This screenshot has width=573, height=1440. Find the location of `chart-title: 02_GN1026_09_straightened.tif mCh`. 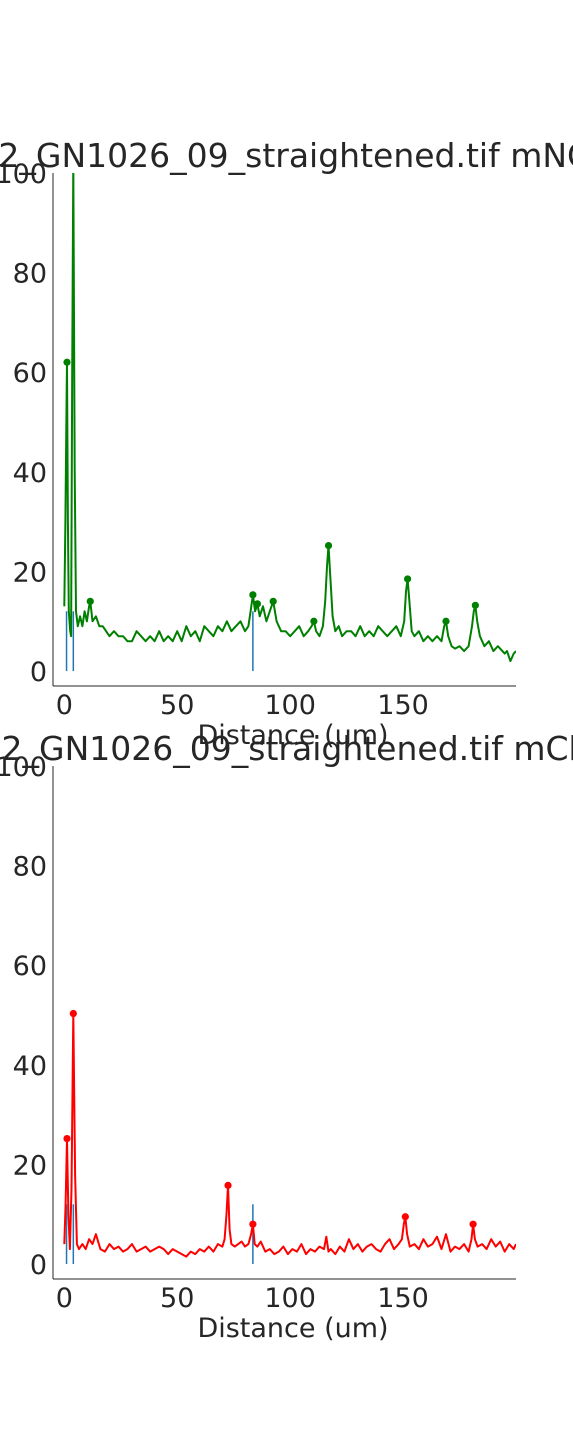

chart-title: 02_GN1026_09_straightened.tif mCh is located at coordinates (286, 748).